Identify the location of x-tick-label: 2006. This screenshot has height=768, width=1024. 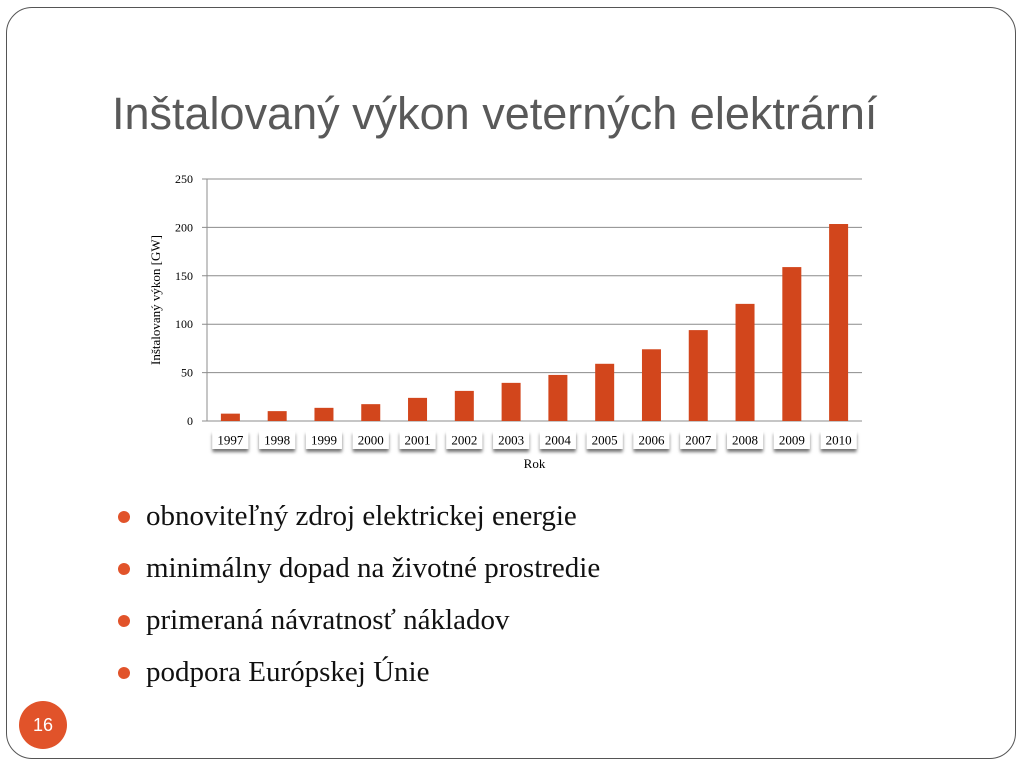
(651, 440).